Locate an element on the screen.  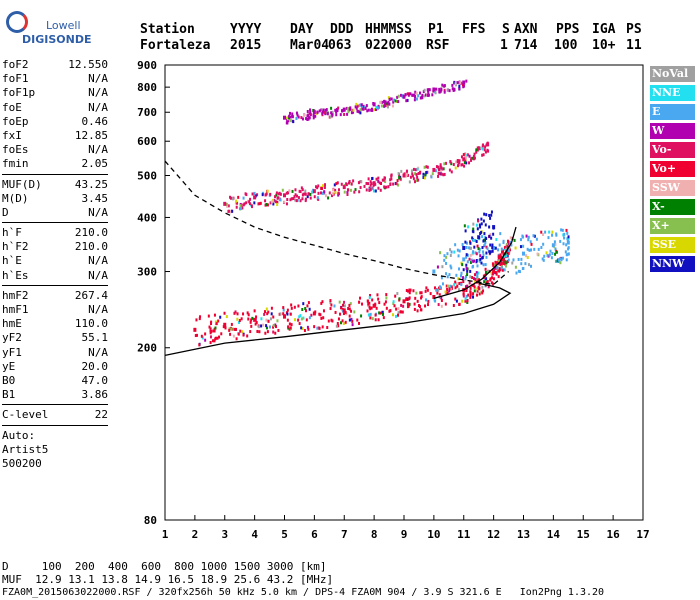
x-tick-label: 11 is located at coordinates (464, 534).